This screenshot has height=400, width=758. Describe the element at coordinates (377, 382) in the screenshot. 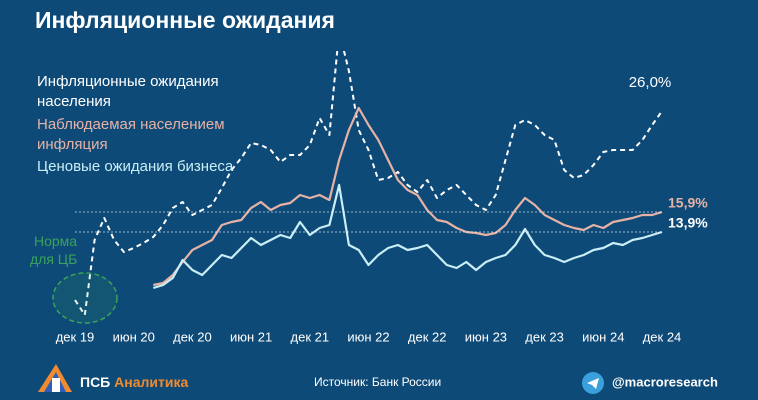

I see `source: Источник: Банк России` at that location.